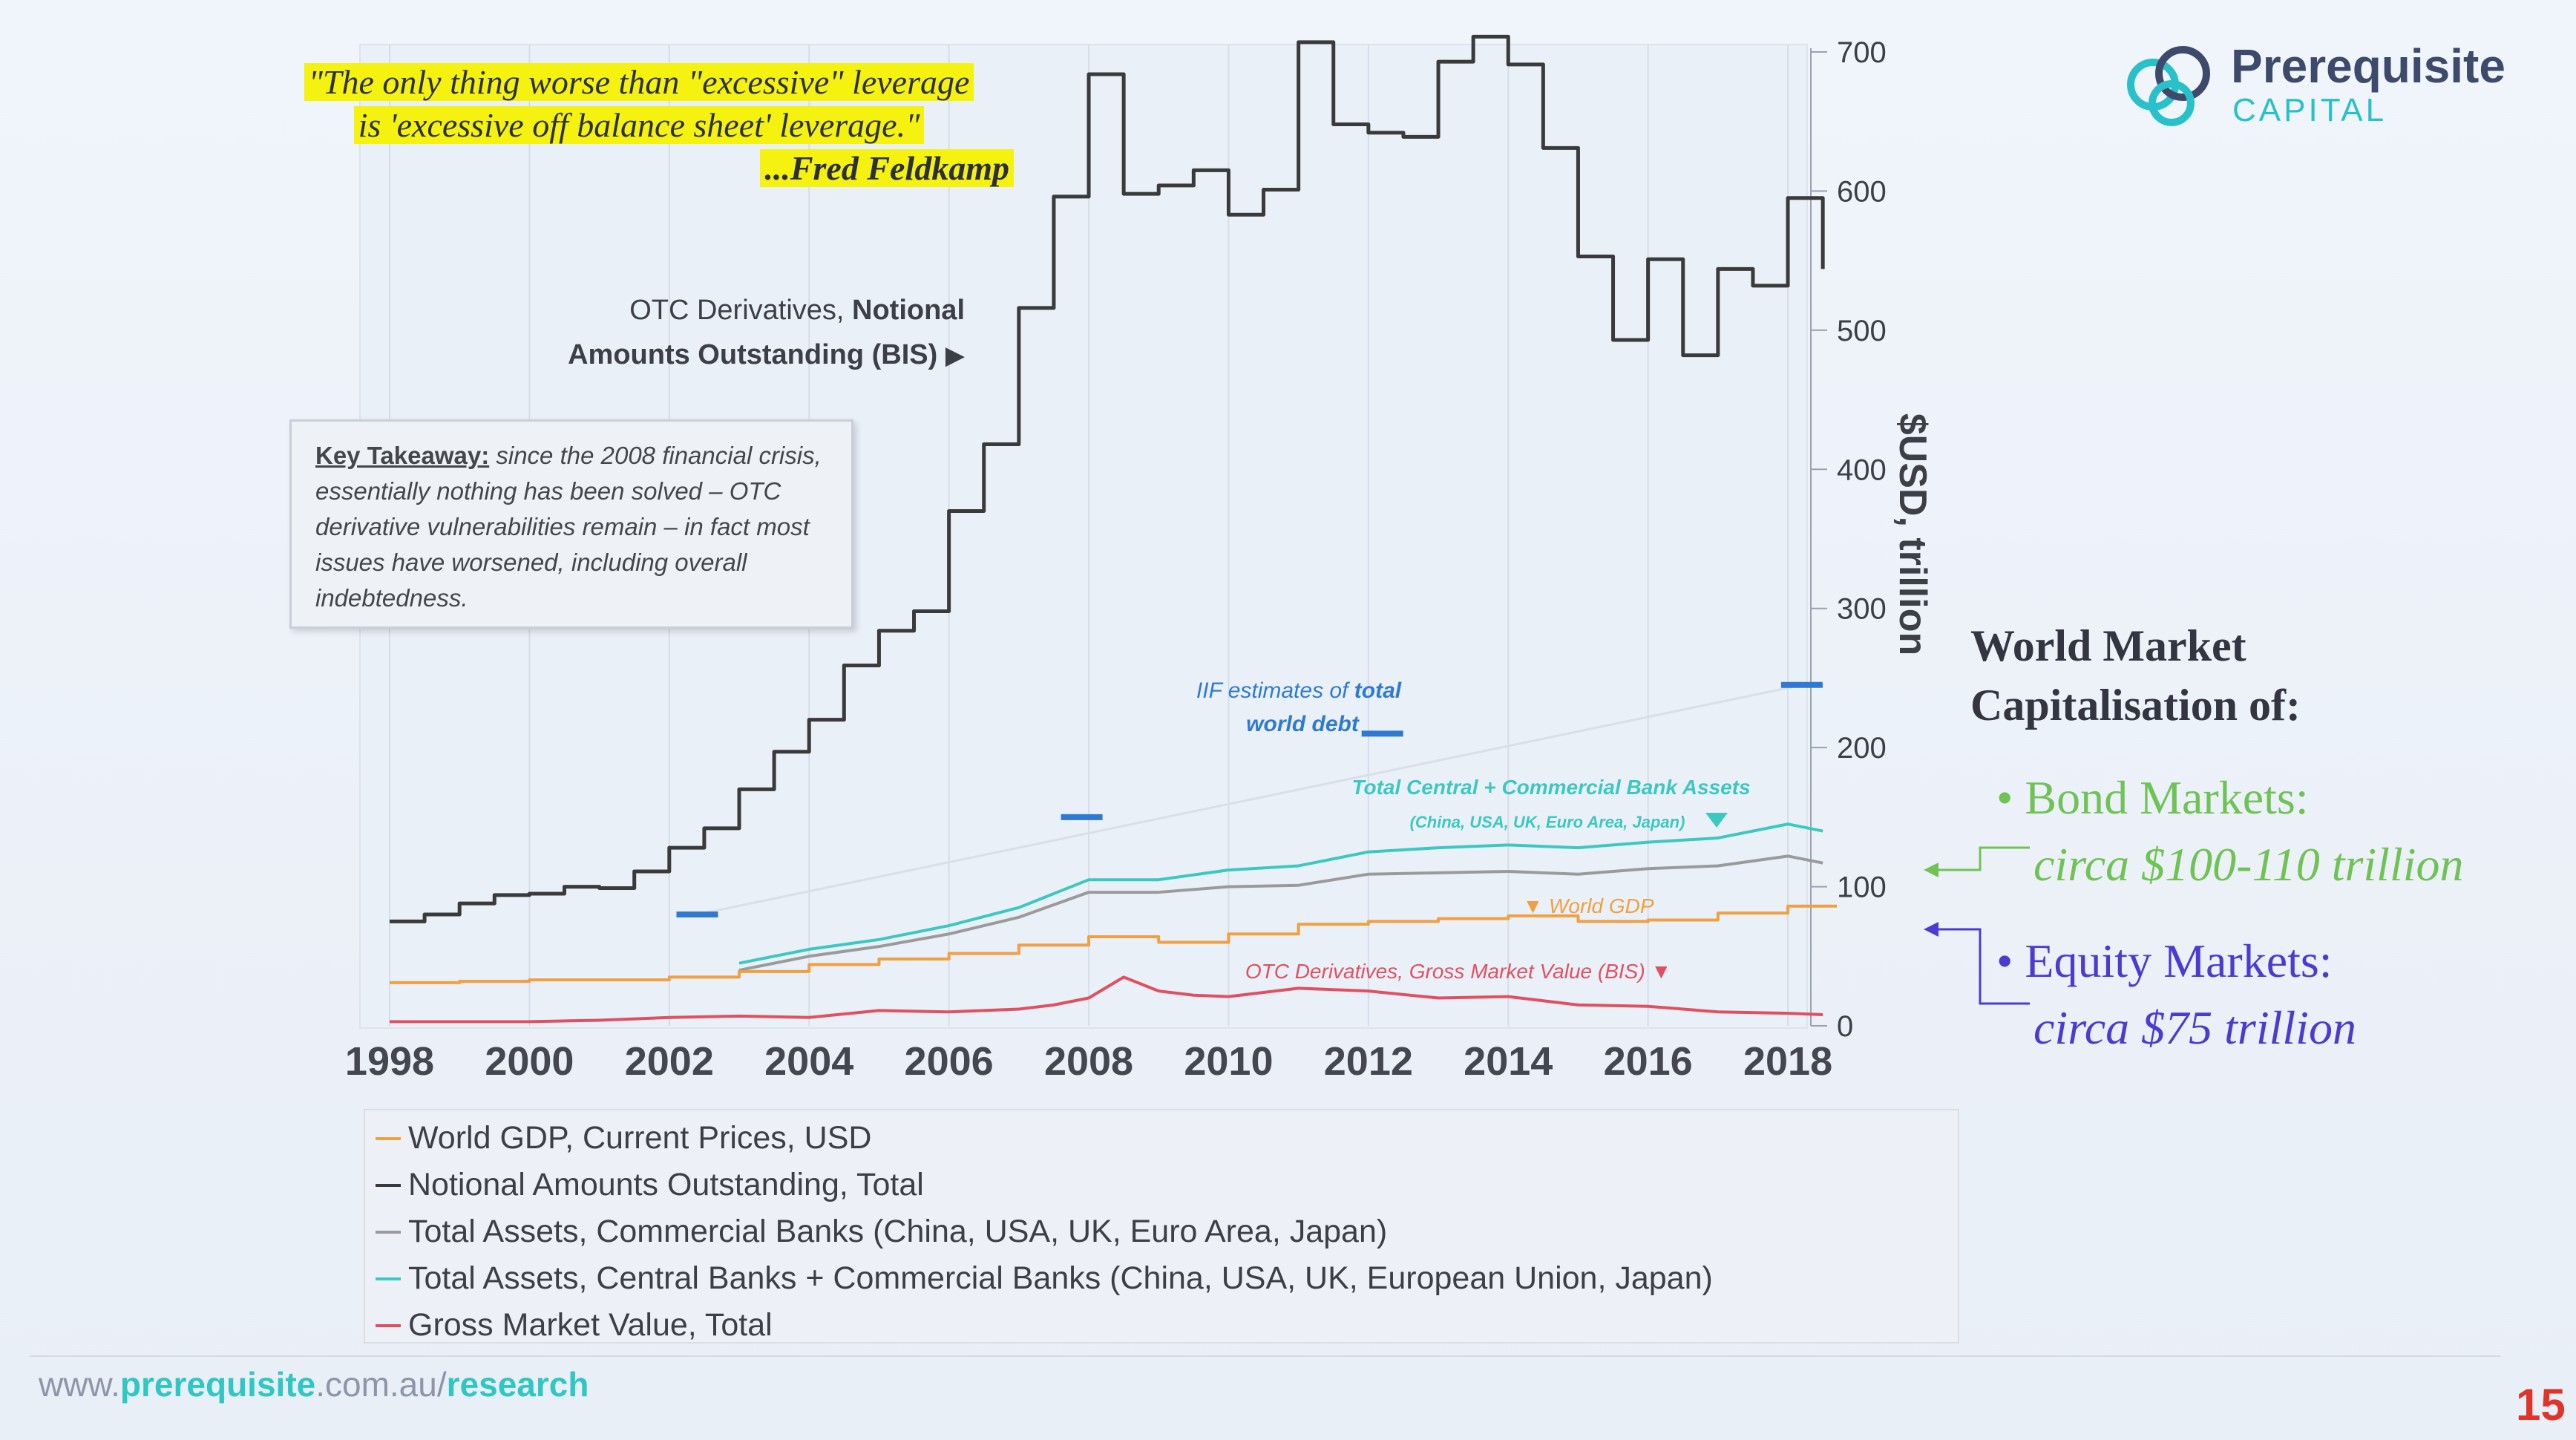 This screenshot has height=1440, width=2576. What do you see at coordinates (591, 1325) in the screenshot?
I see `legend-label: Gross Market Value, Total` at bounding box center [591, 1325].